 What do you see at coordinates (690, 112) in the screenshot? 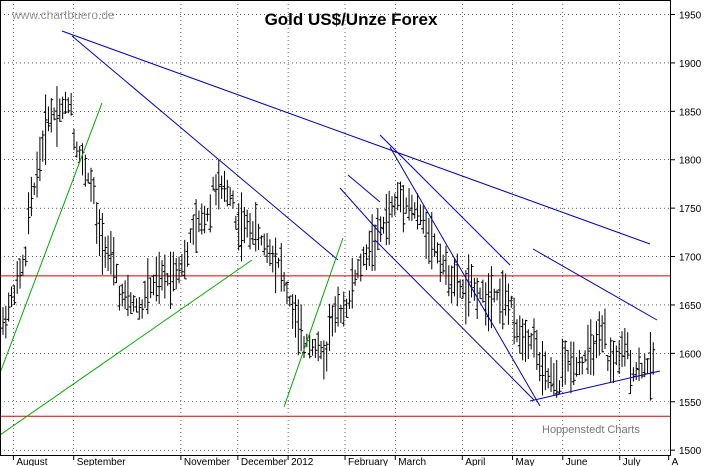
I see `y-tick-label: 1850` at bounding box center [690, 112].